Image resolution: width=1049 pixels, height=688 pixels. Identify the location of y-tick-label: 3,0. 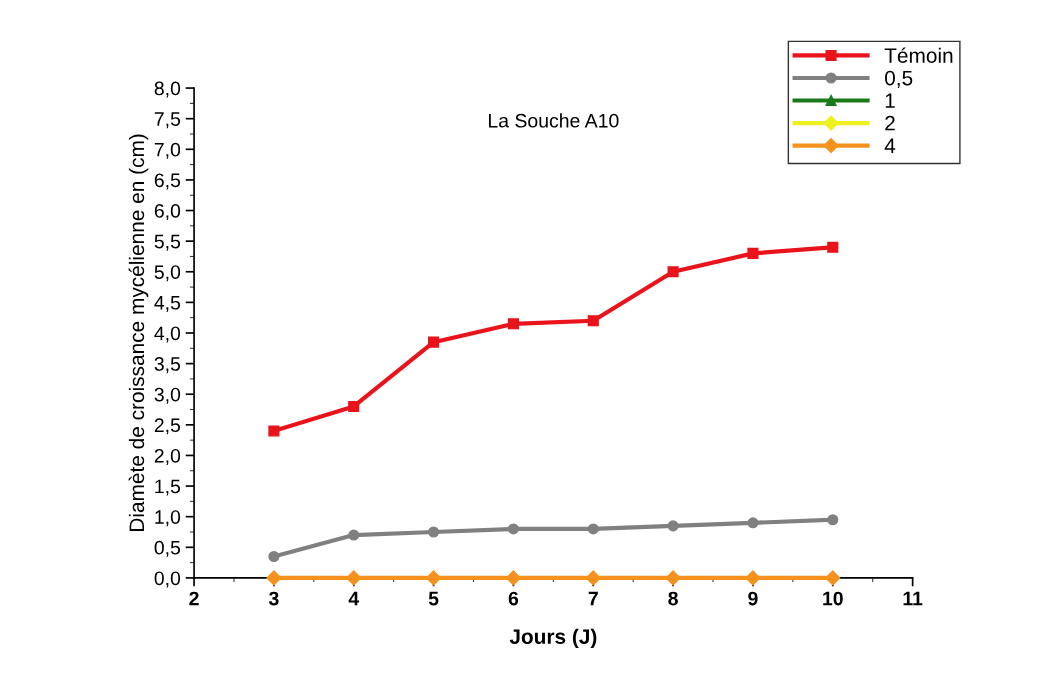
(167, 395).